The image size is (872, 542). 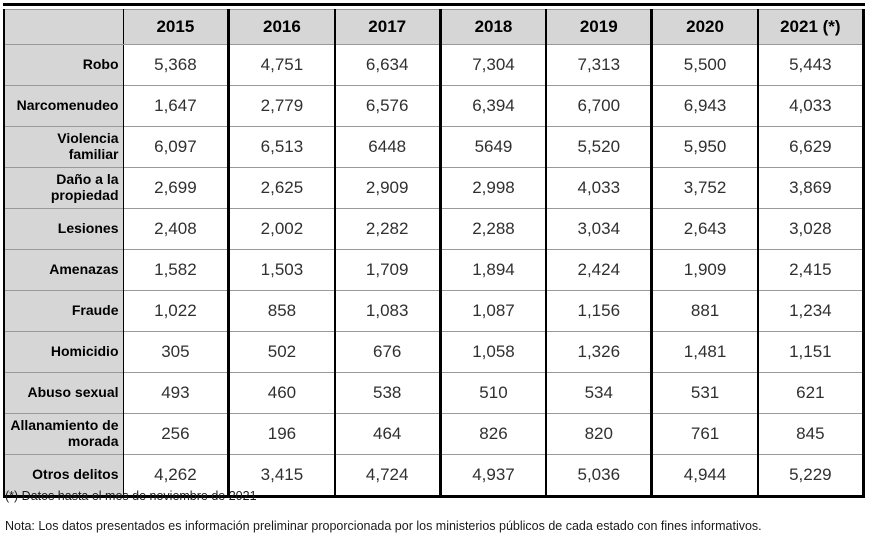 What do you see at coordinates (598, 106) in the screenshot?
I see `data-cell: 6,700` at bounding box center [598, 106].